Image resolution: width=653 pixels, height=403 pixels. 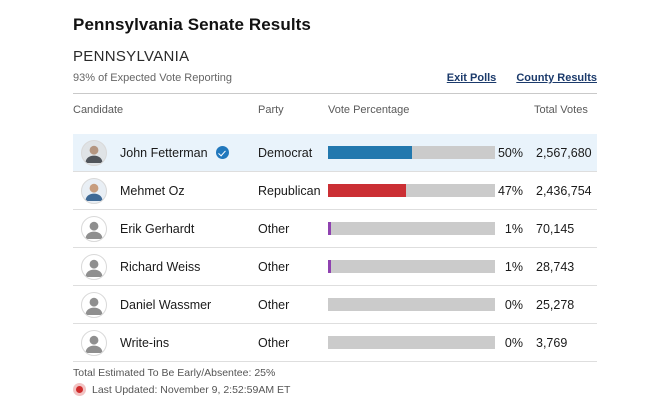 I want to click on header-party: Party, so click(x=271, y=110).